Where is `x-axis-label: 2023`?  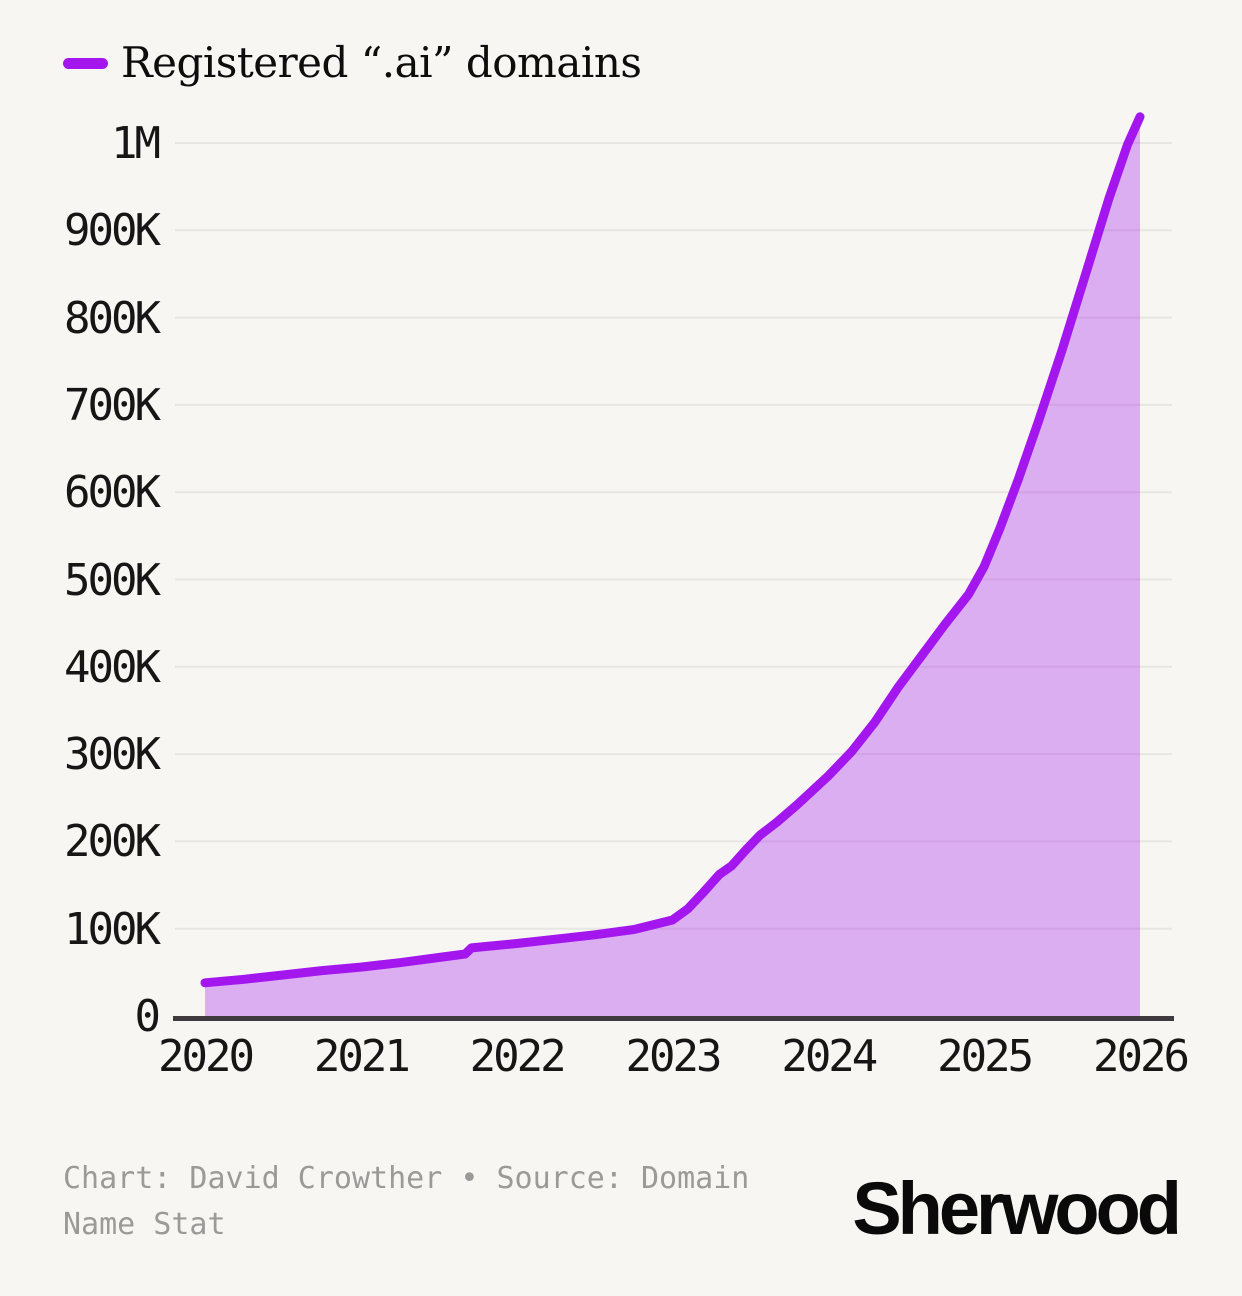 x-axis-label: 2023 is located at coordinates (674, 1056).